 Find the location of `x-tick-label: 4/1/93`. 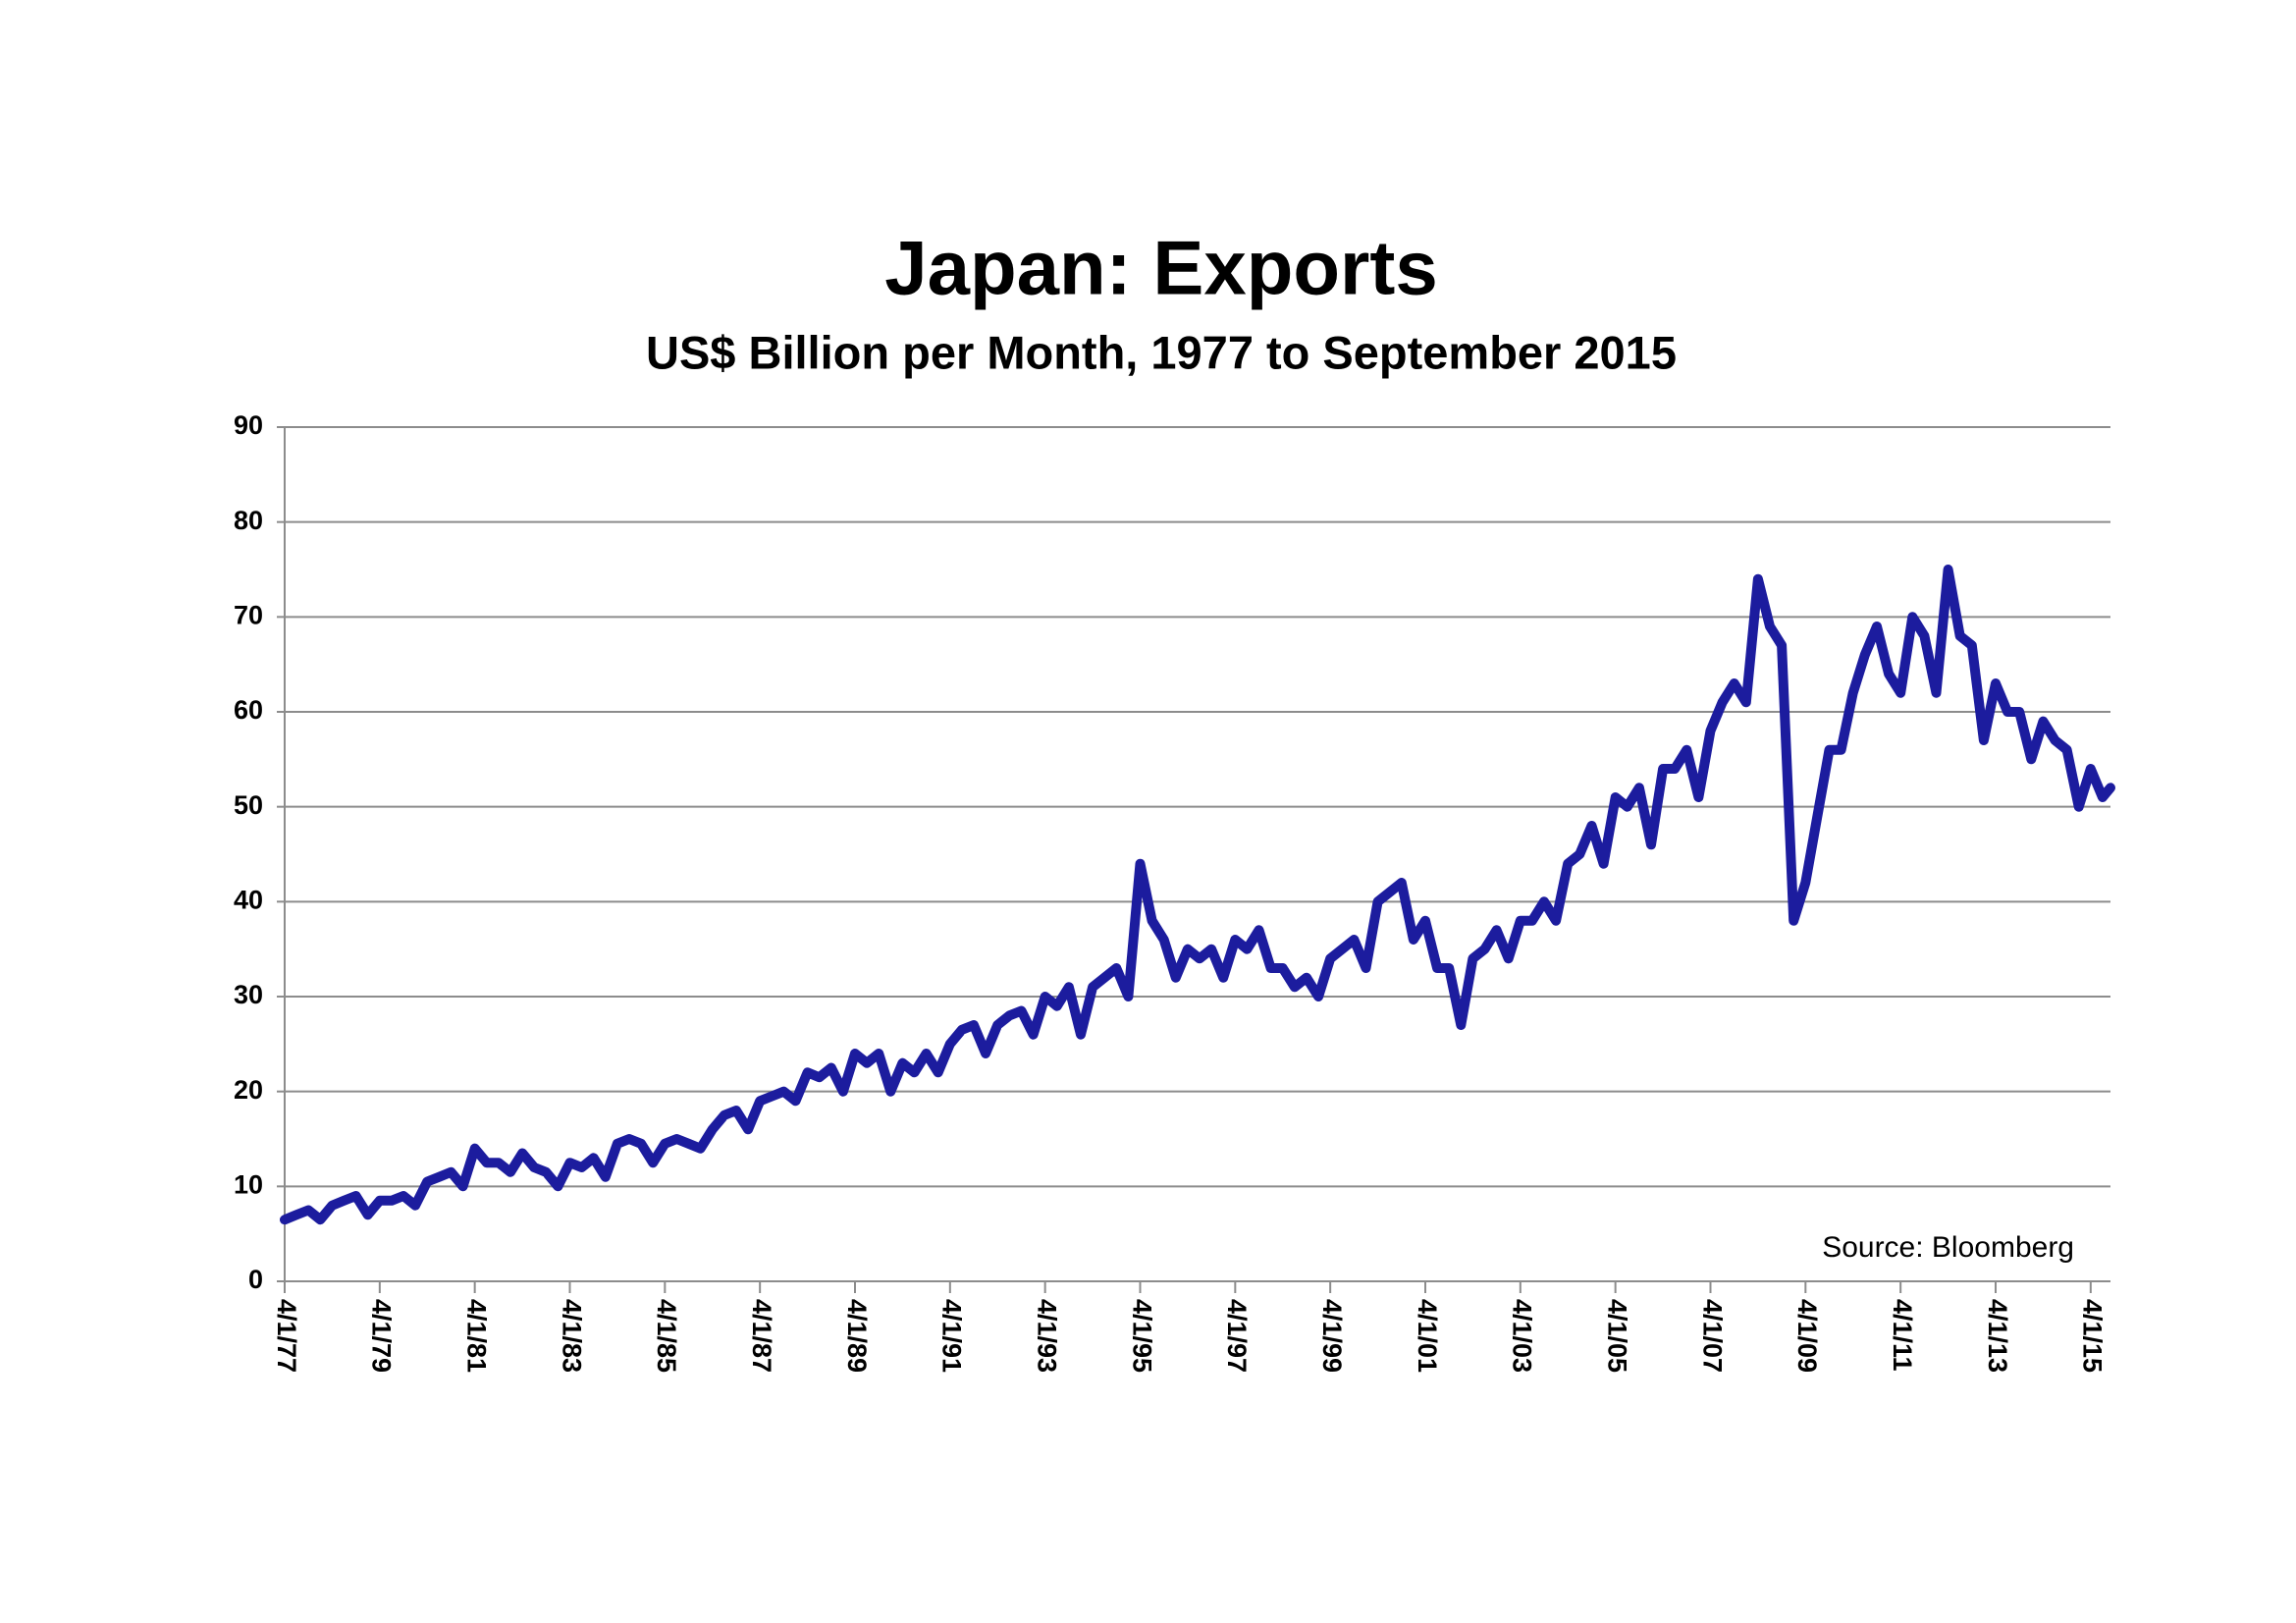

x-tick-label: 4/1/93 is located at coordinates (1048, 1336).